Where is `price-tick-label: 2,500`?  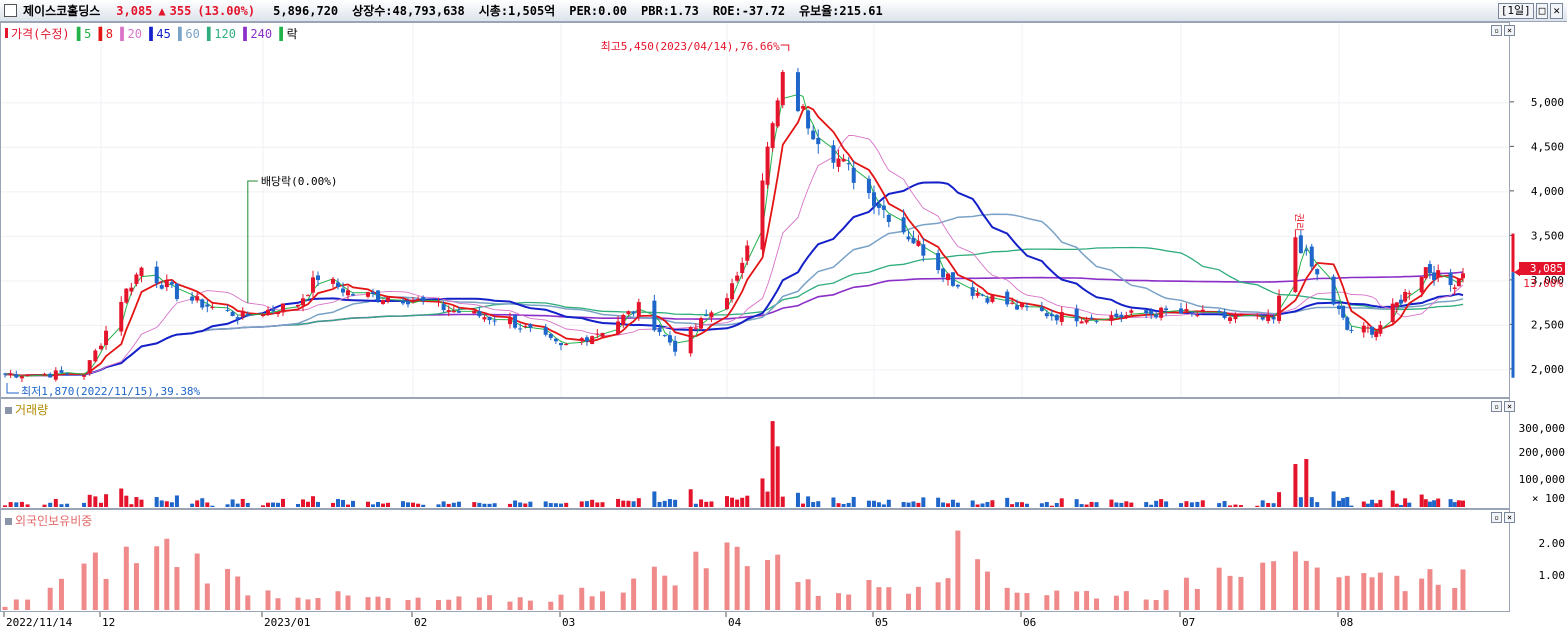
price-tick-label: 2,500 is located at coordinates (1547, 324).